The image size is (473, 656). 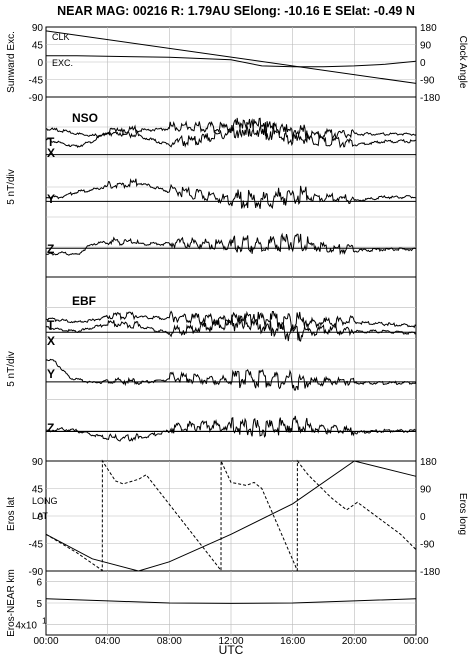 I want to click on ytick-exponent: 1, so click(x=44, y=620).